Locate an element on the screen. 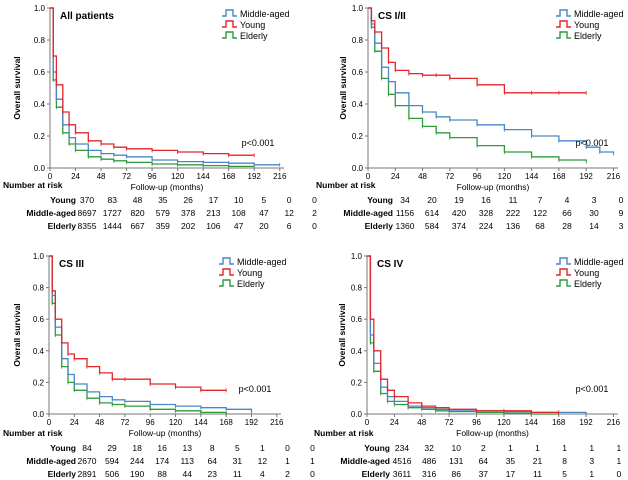 The height and width of the screenshot is (480, 628). at-risk-value: 13 is located at coordinates (187, 448).